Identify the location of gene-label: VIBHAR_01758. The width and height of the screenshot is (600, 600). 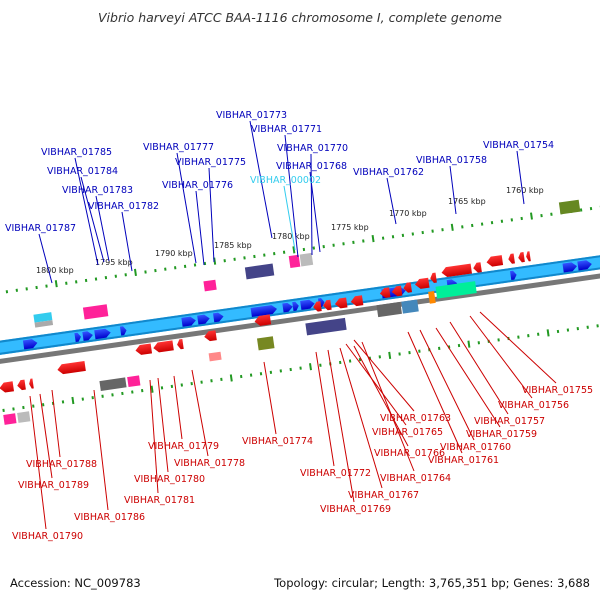
(451, 160).